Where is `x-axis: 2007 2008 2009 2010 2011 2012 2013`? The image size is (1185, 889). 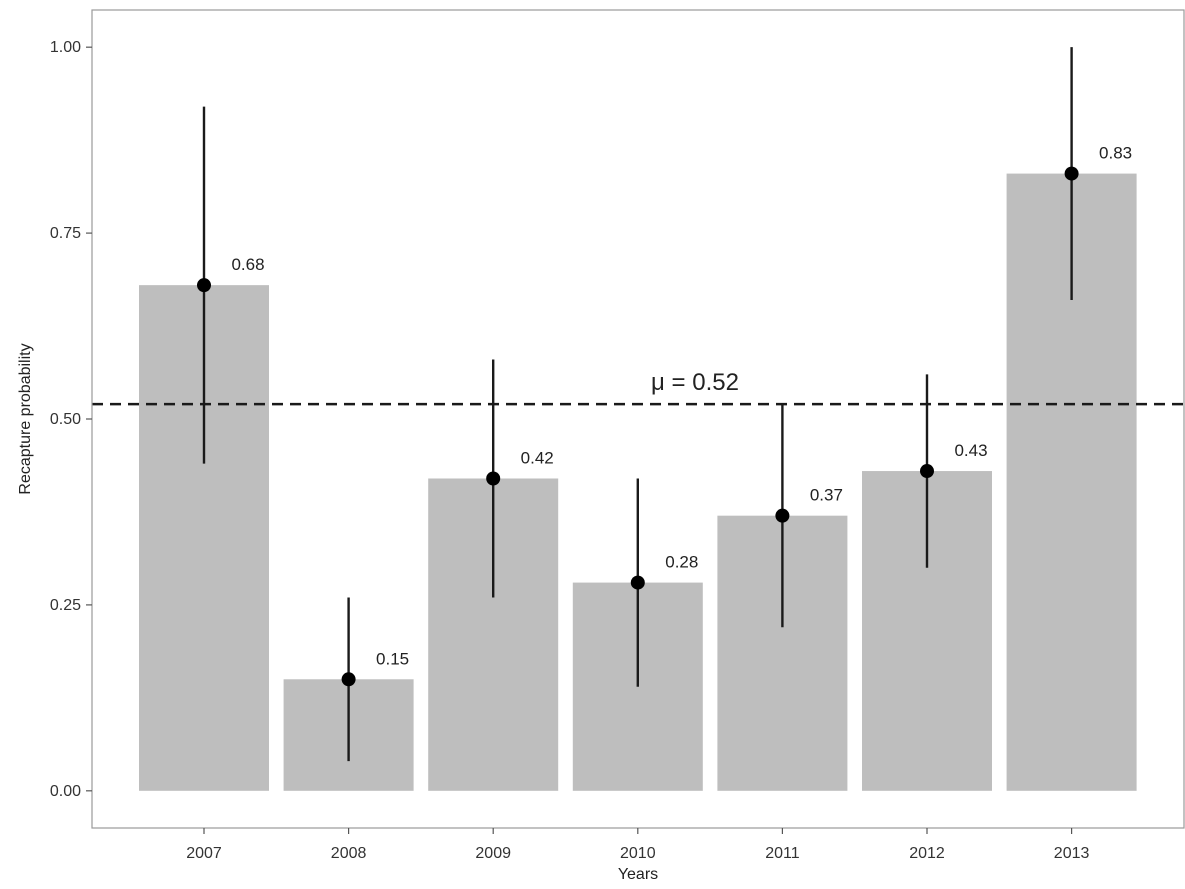 x-axis: 2007 2008 2009 2010 2011 2012 2013 is located at coordinates (637, 845).